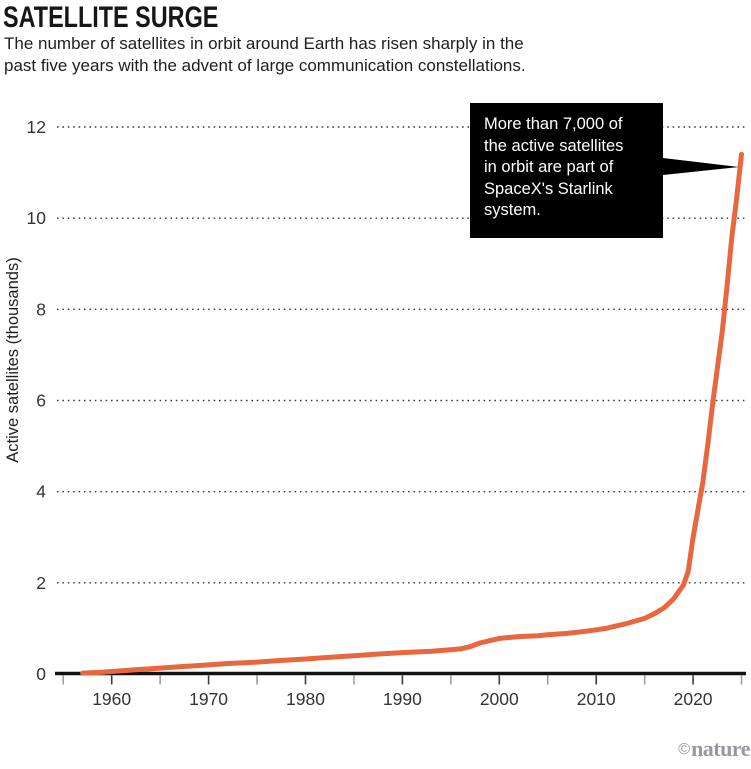 The image size is (751, 769). What do you see at coordinates (13, 359) in the screenshot?
I see `y-axis-label: Active satellites (thousands)` at bounding box center [13, 359].